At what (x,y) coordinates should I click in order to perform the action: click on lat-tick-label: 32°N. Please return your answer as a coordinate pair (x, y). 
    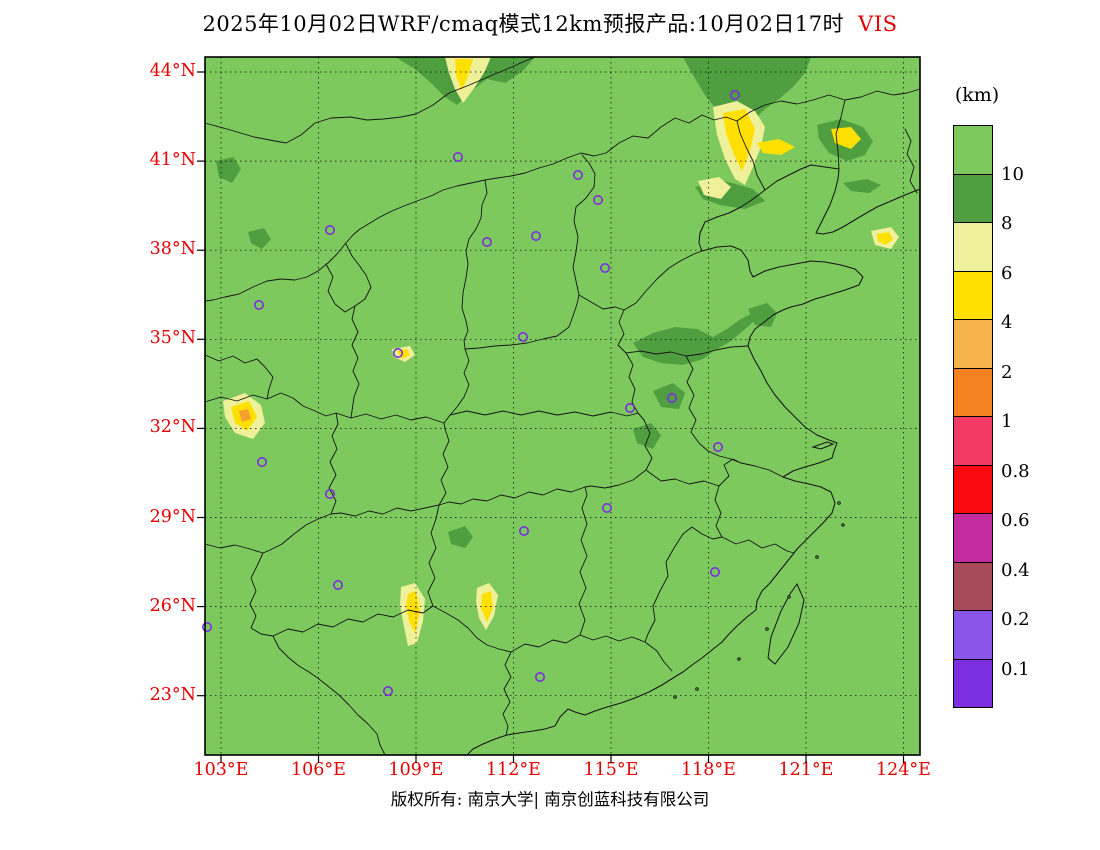
    Looking at the image, I should click on (172, 427).